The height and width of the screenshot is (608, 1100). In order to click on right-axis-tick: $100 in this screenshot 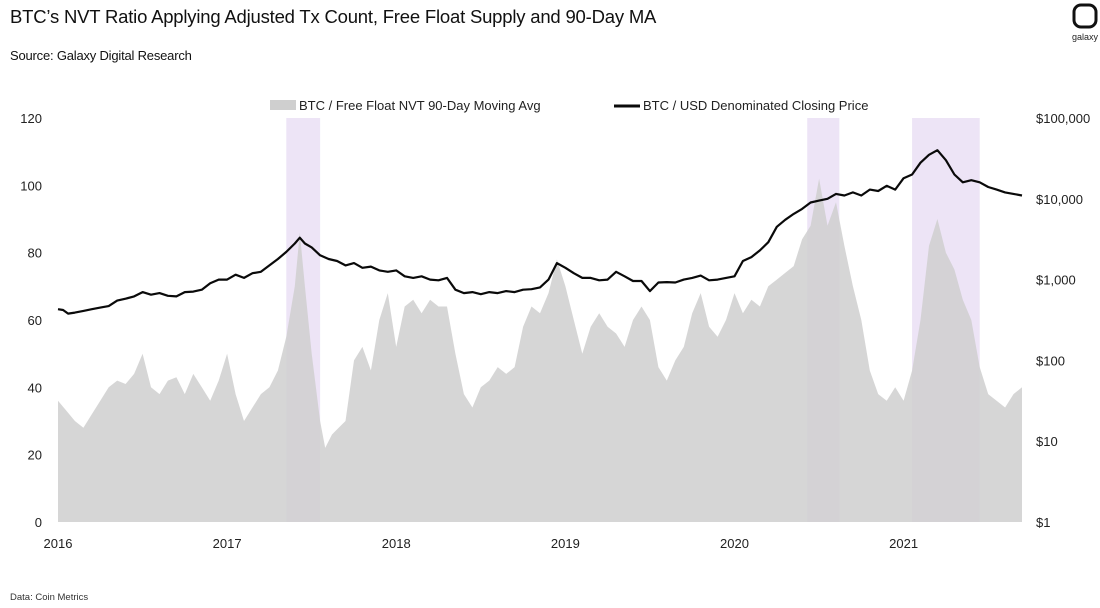, I will do `click(1050, 360)`.